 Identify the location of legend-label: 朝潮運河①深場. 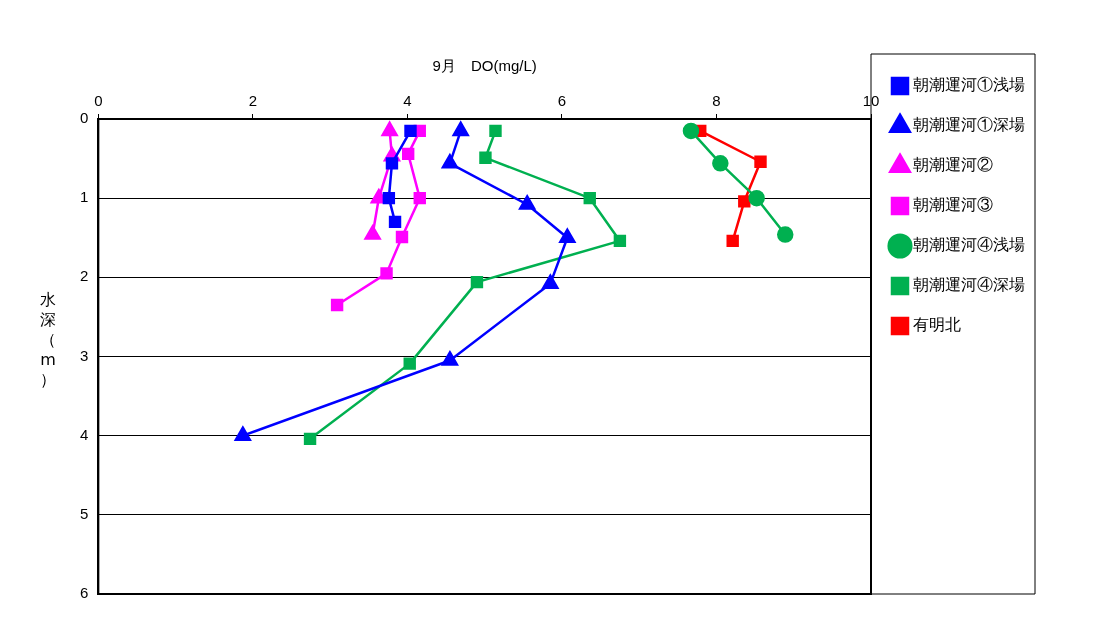
(969, 125).